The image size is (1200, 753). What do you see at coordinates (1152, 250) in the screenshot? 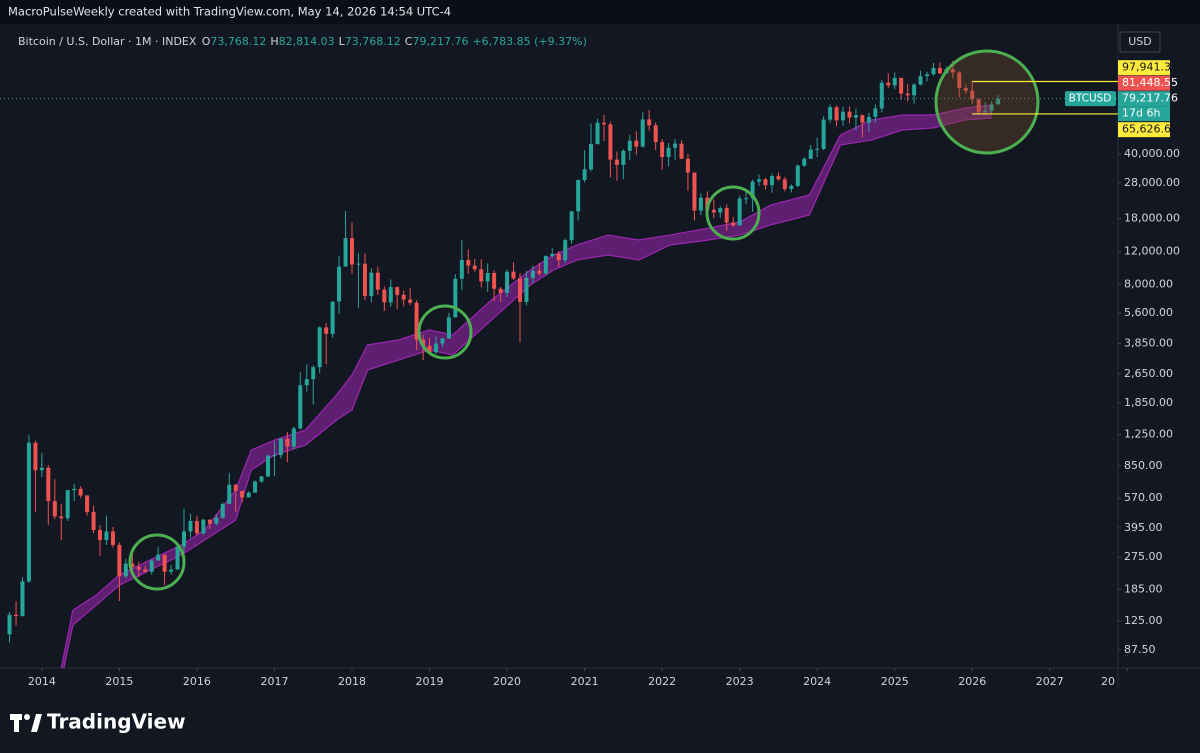
I see `y-tick-label: 12,000.00` at bounding box center [1152, 250].